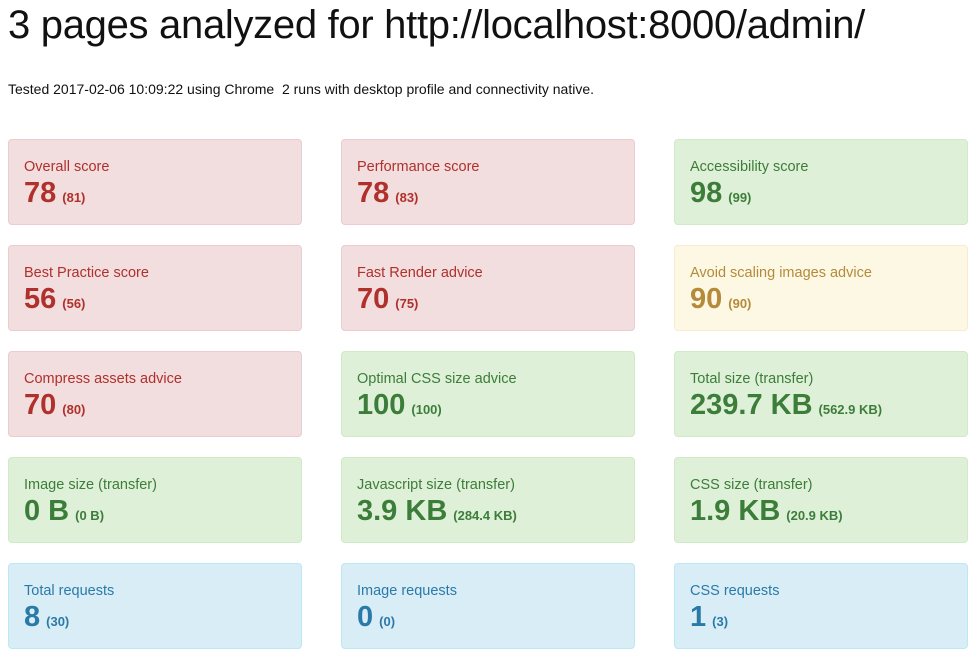 Image resolution: width=980 pixels, height=663 pixels. What do you see at coordinates (752, 379) in the screenshot?
I see `metric-label: Total size (transfer)` at bounding box center [752, 379].